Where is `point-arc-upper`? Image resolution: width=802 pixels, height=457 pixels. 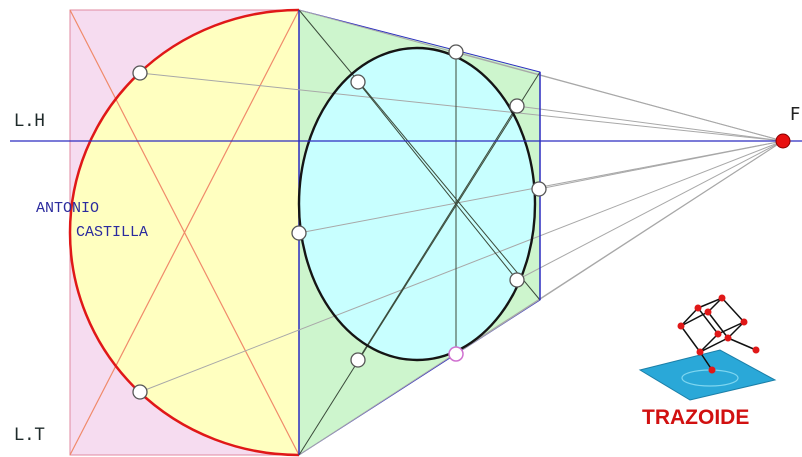 point-arc-upper is located at coordinates (140, 73).